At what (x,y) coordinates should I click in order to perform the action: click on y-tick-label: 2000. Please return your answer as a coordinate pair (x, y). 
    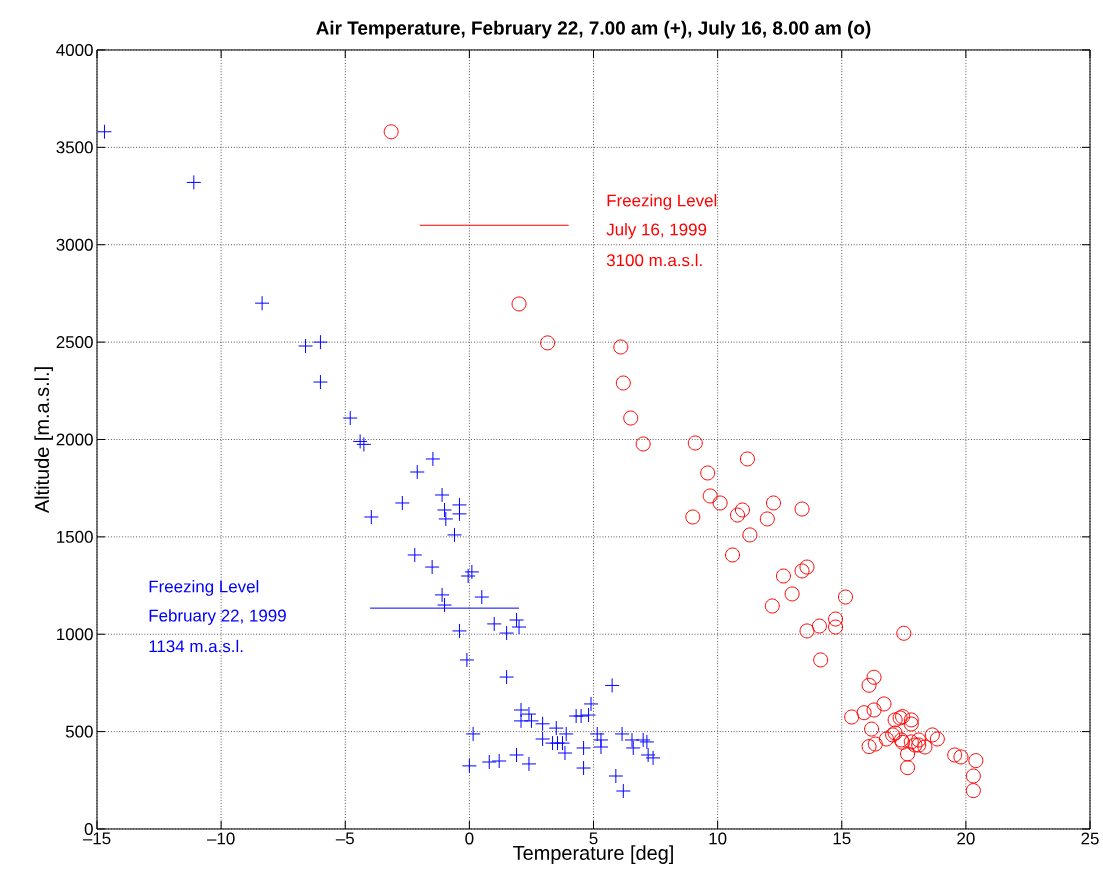
    Looking at the image, I should click on (74, 439).